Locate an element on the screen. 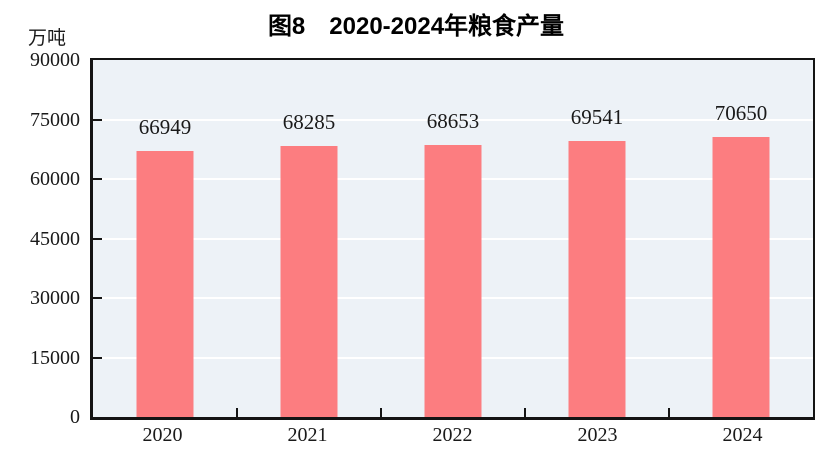 This screenshot has width=832, height=460. bar-value-label: 69541 is located at coordinates (597, 117).